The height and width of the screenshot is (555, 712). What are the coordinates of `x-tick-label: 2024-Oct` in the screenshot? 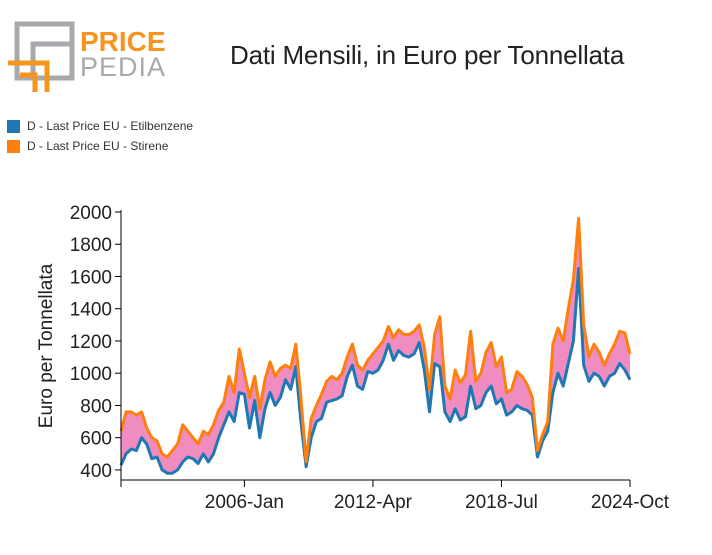 It's located at (630, 502).